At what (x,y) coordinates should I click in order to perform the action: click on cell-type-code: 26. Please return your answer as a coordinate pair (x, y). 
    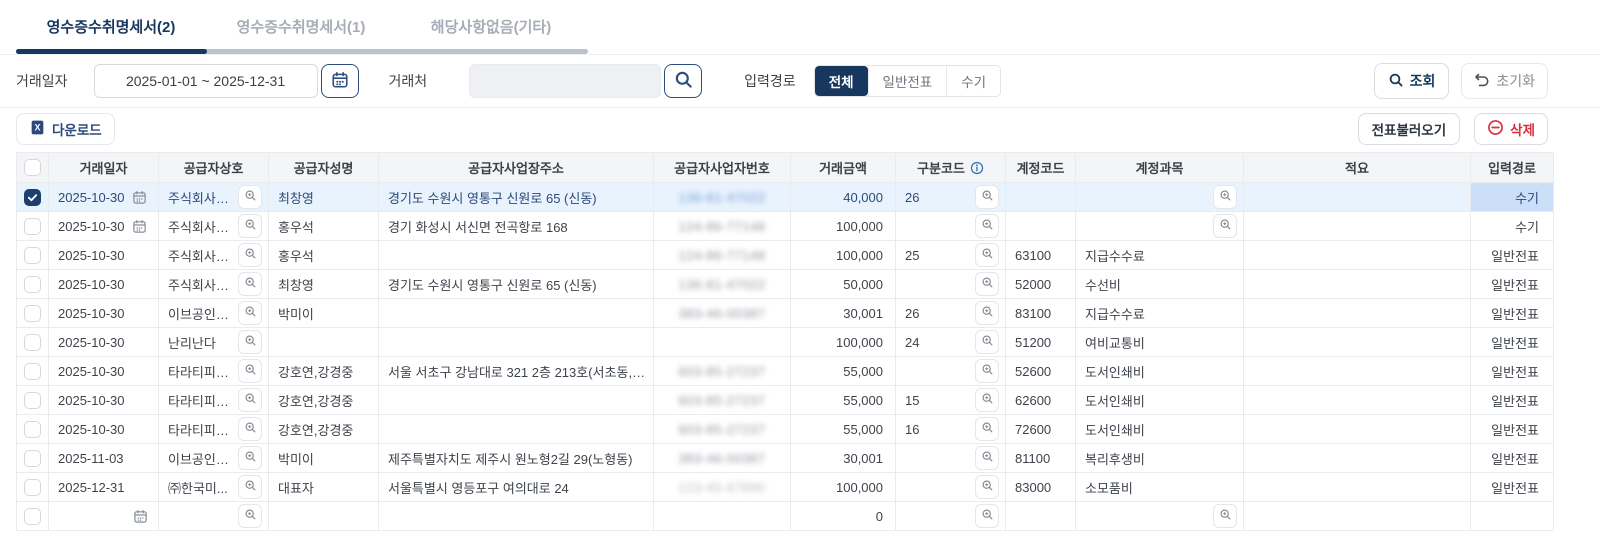
    Looking at the image, I should click on (912, 313).